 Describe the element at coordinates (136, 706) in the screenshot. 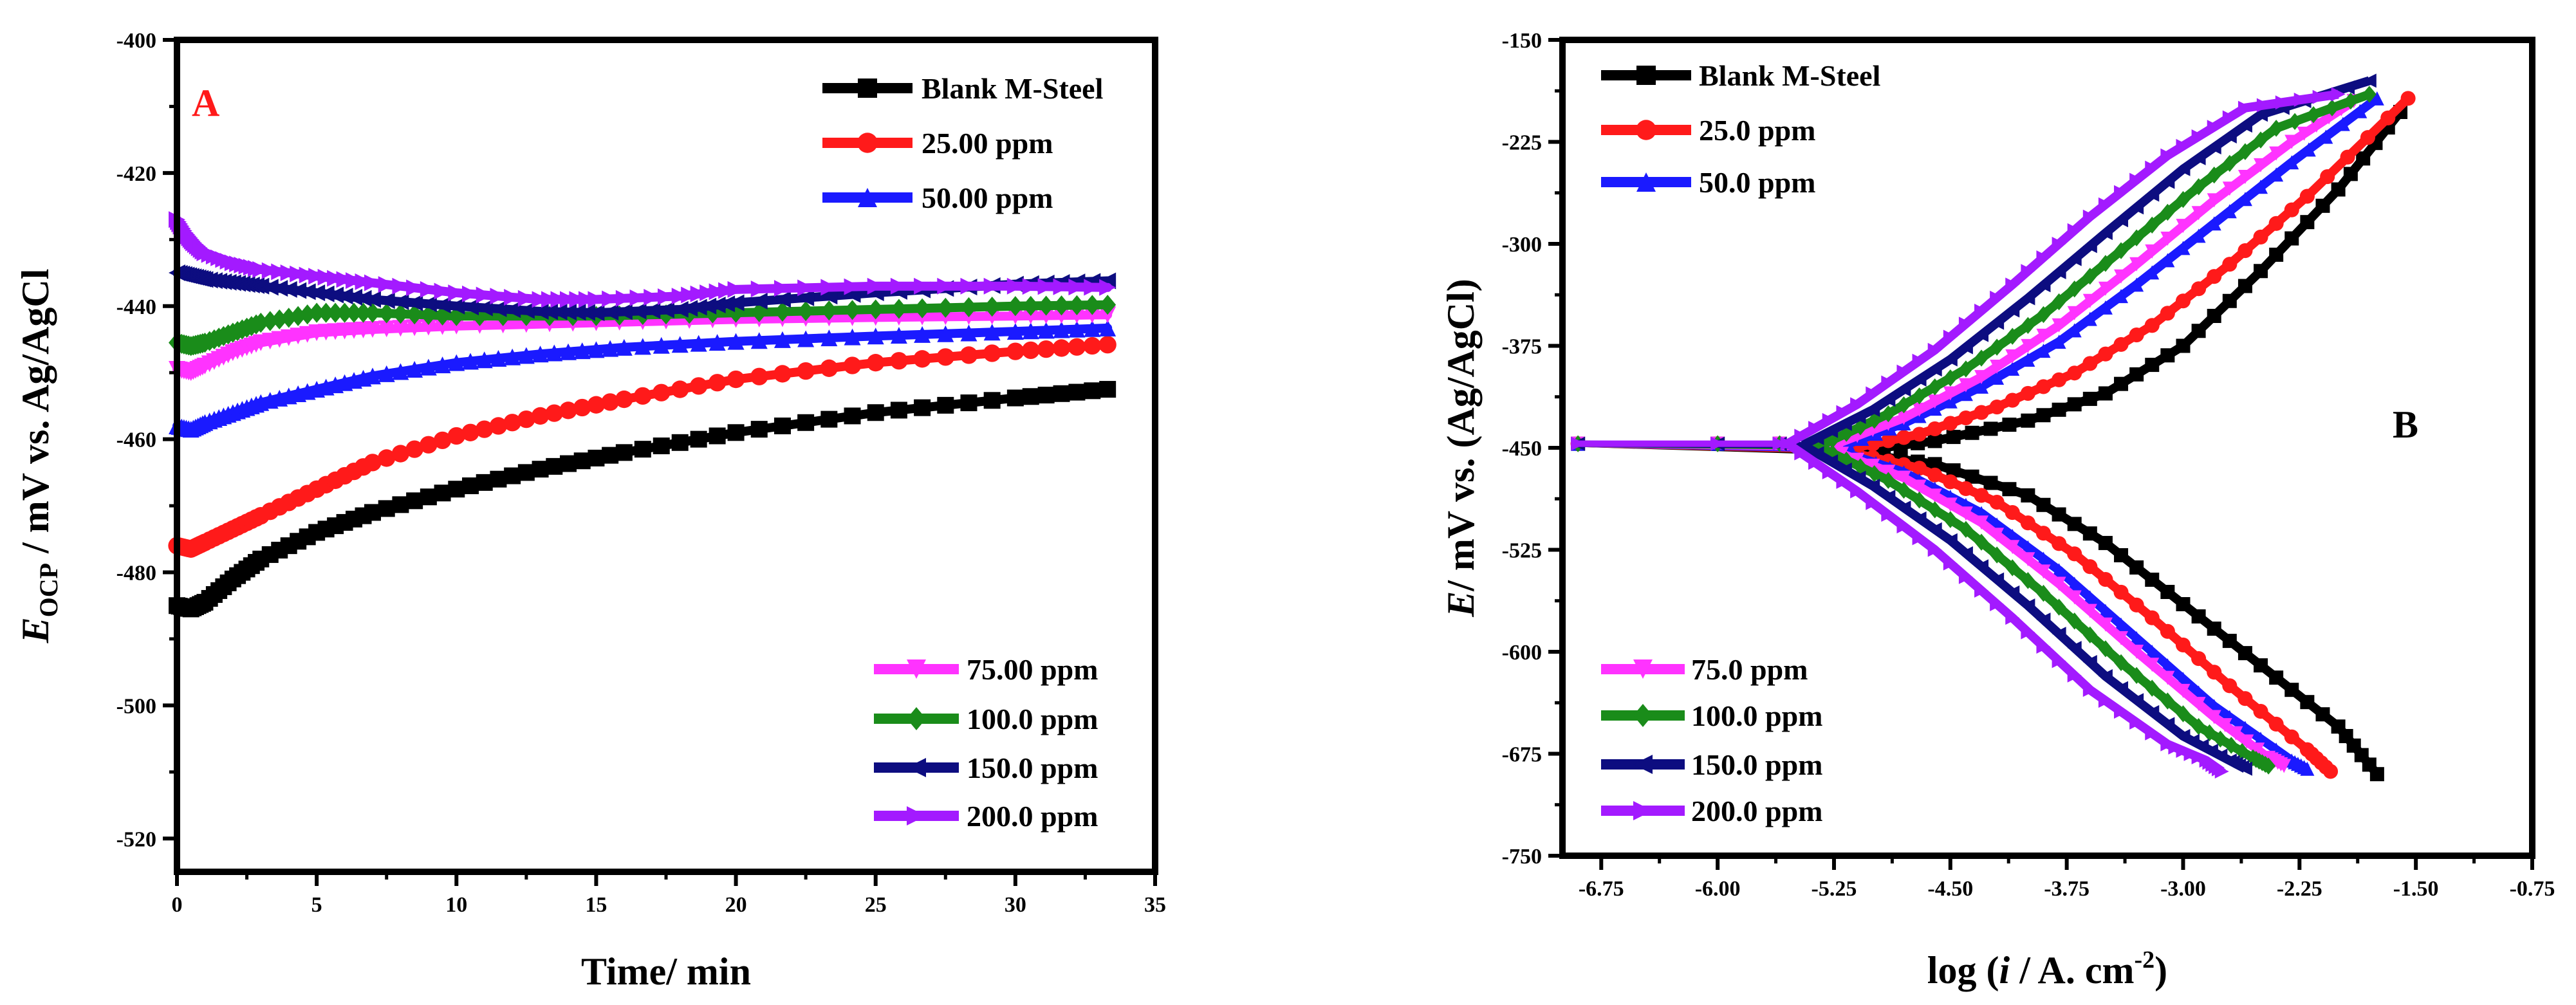

I see `y-tick-label: -500` at that location.